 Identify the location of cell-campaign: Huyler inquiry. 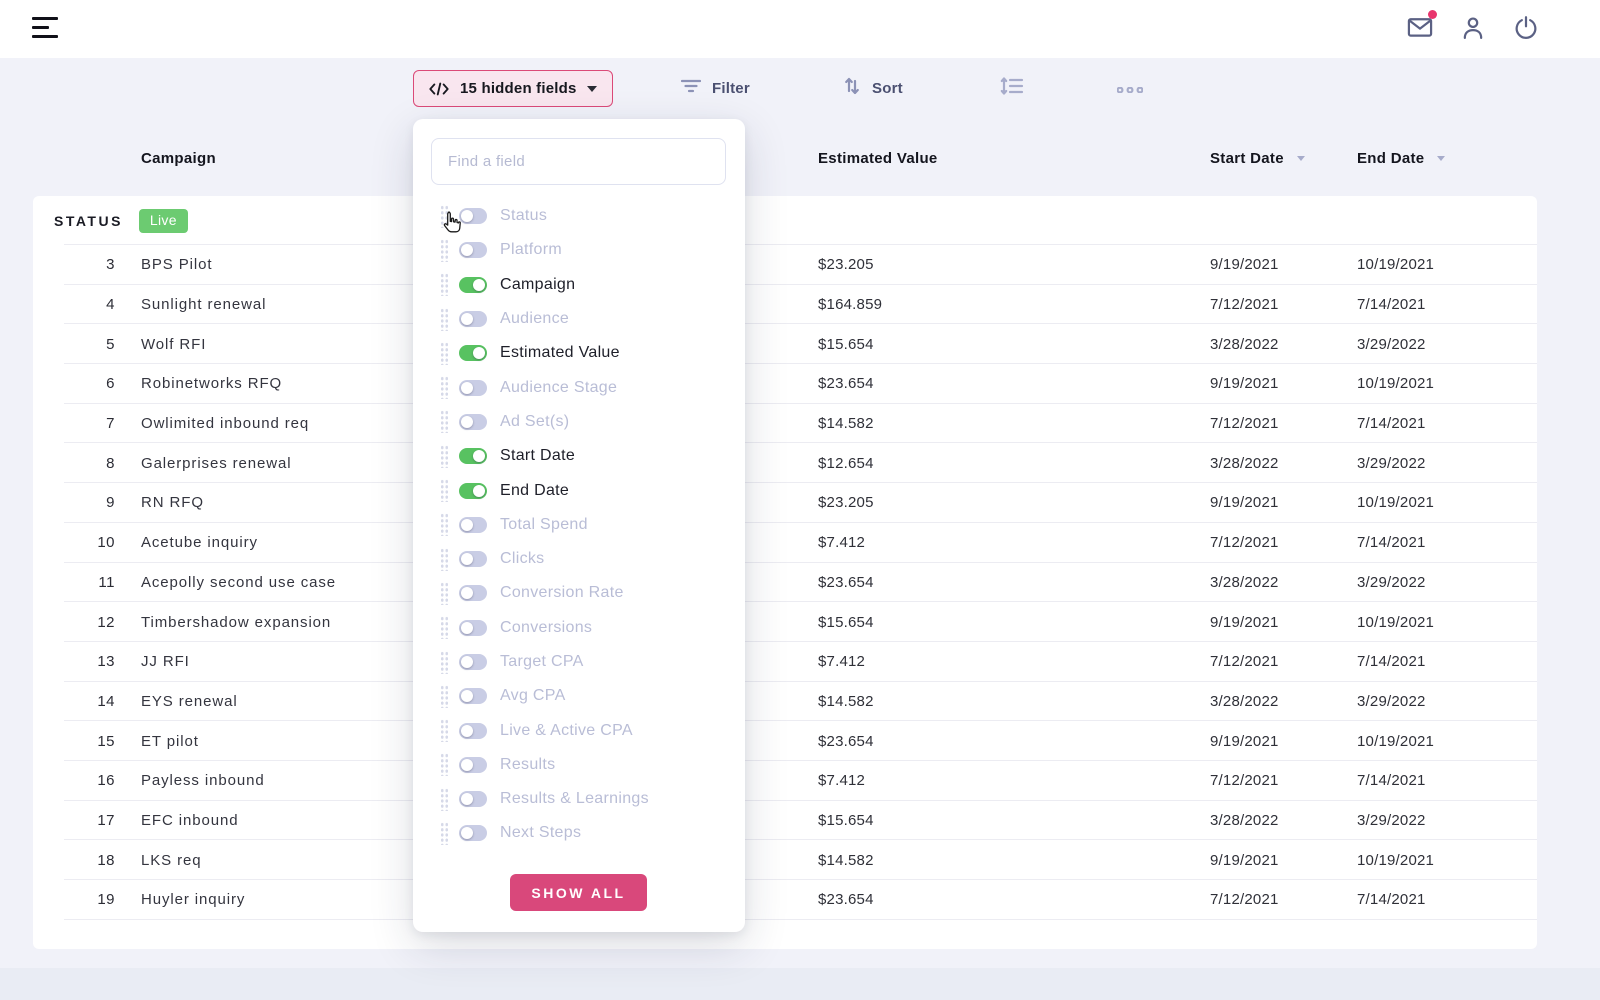
(193, 900).